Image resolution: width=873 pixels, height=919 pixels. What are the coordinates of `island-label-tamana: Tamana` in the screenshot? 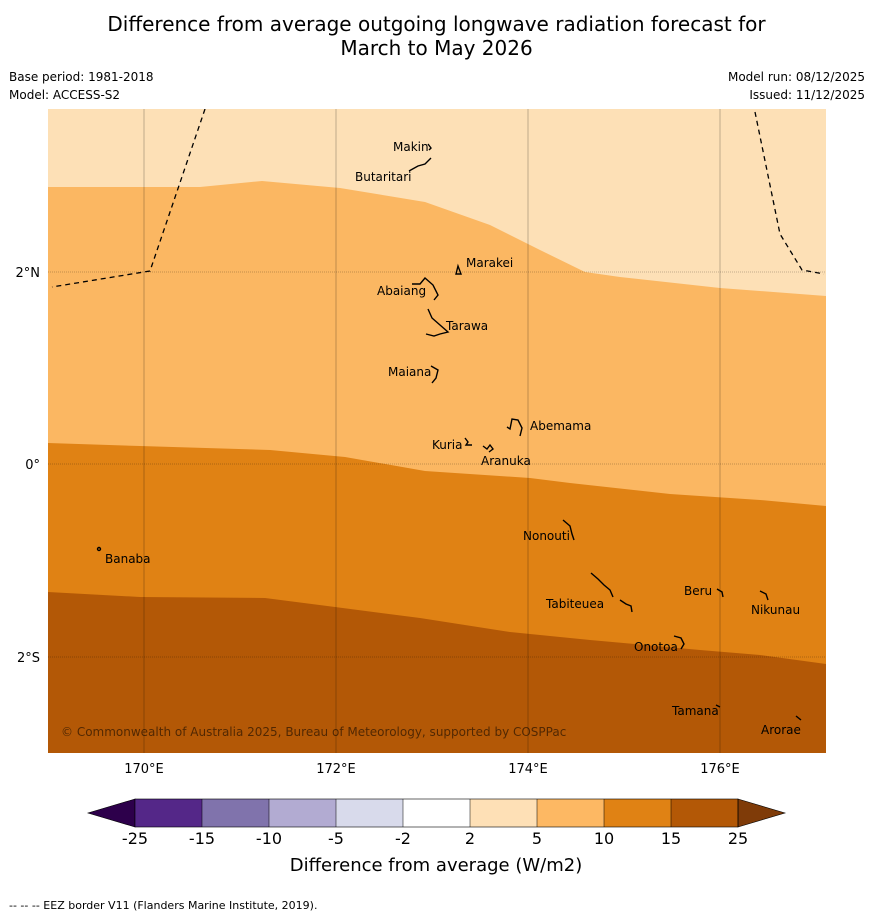 It's located at (695, 711).